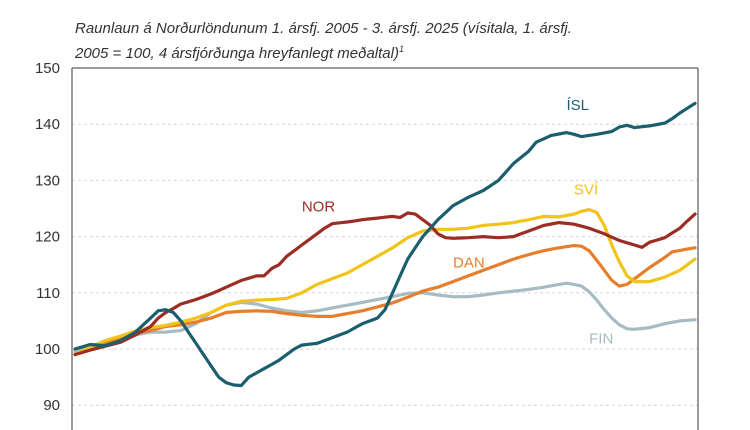 The height and width of the screenshot is (430, 750). What do you see at coordinates (401, 49) in the screenshot?
I see `footnote-mark: 1` at bounding box center [401, 49].